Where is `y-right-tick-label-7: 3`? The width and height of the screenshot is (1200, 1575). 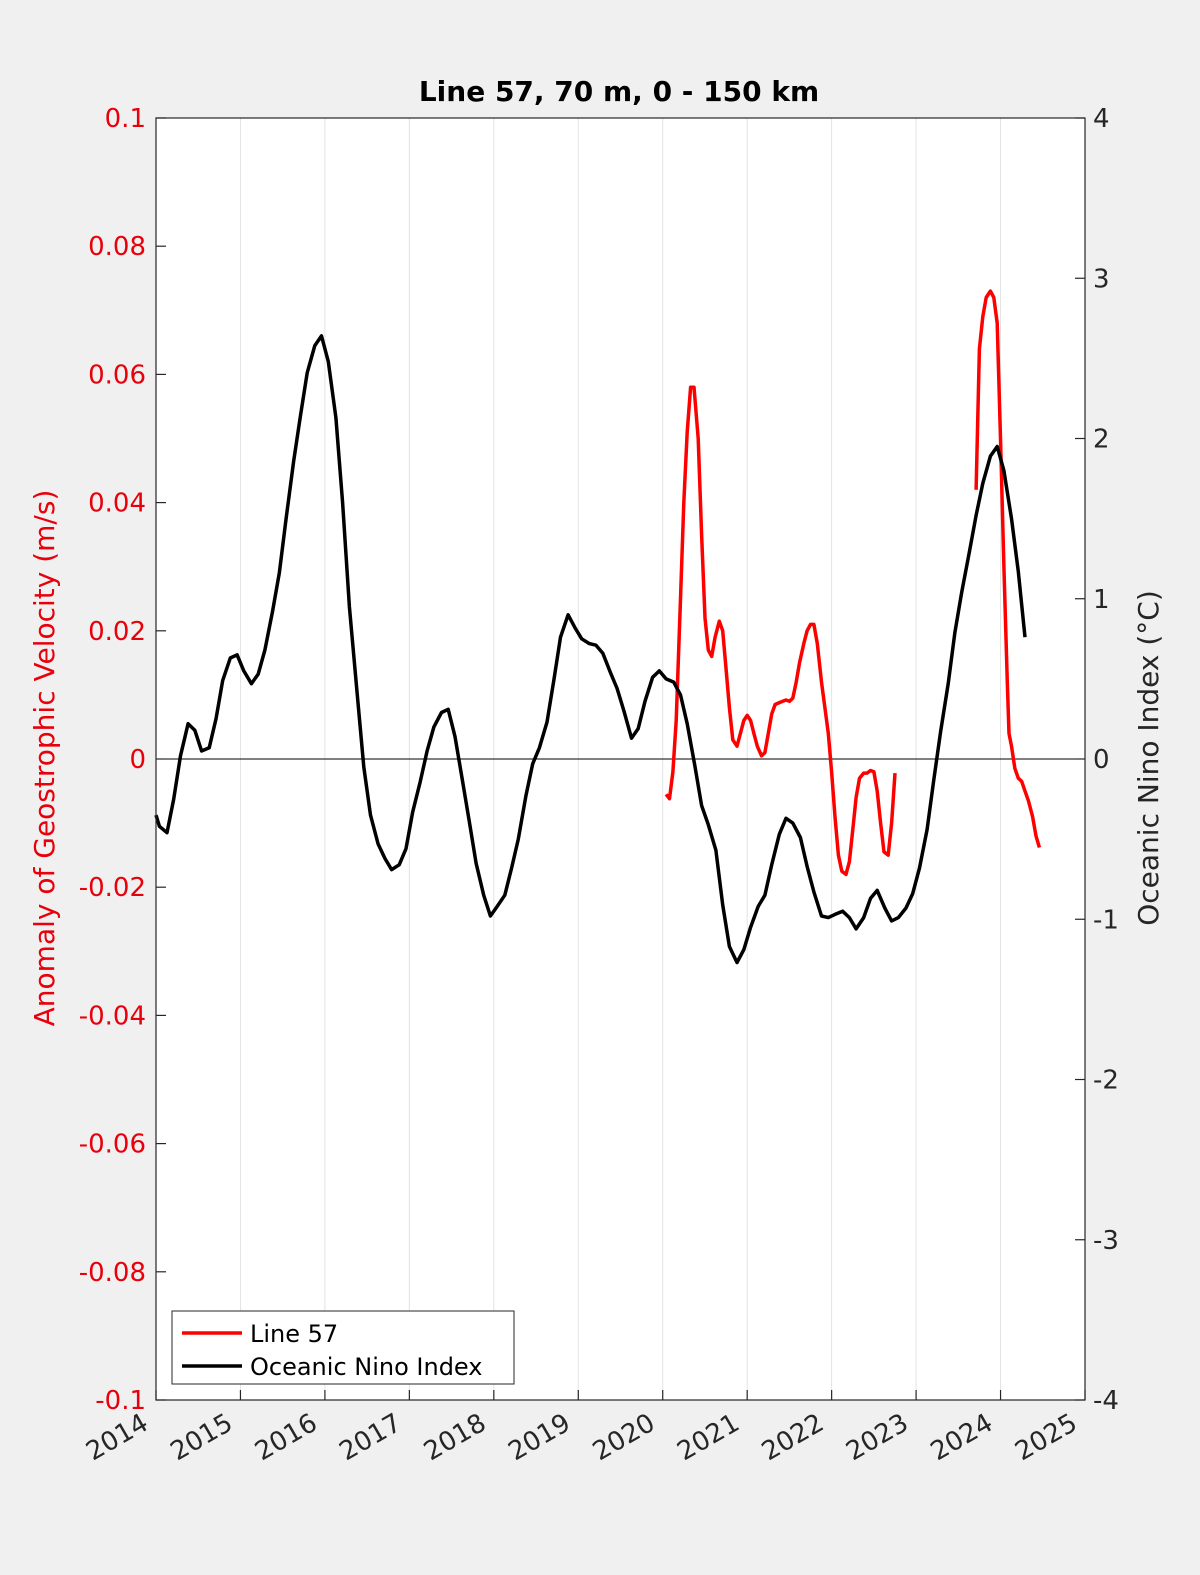 y-right-tick-label-7: 3 is located at coordinates (1101, 279).